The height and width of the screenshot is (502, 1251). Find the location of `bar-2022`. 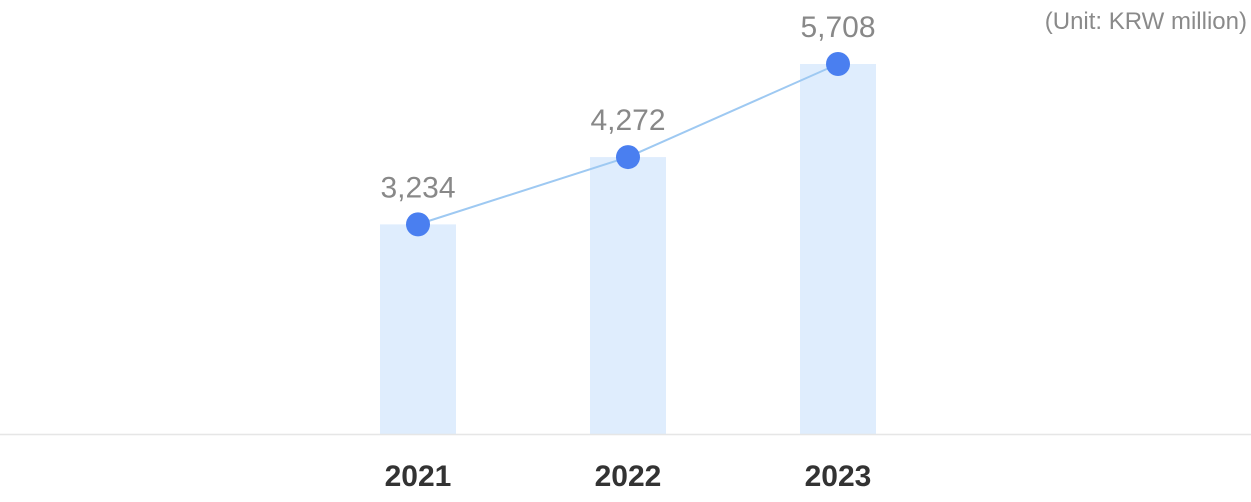

bar-2022 is located at coordinates (628, 296).